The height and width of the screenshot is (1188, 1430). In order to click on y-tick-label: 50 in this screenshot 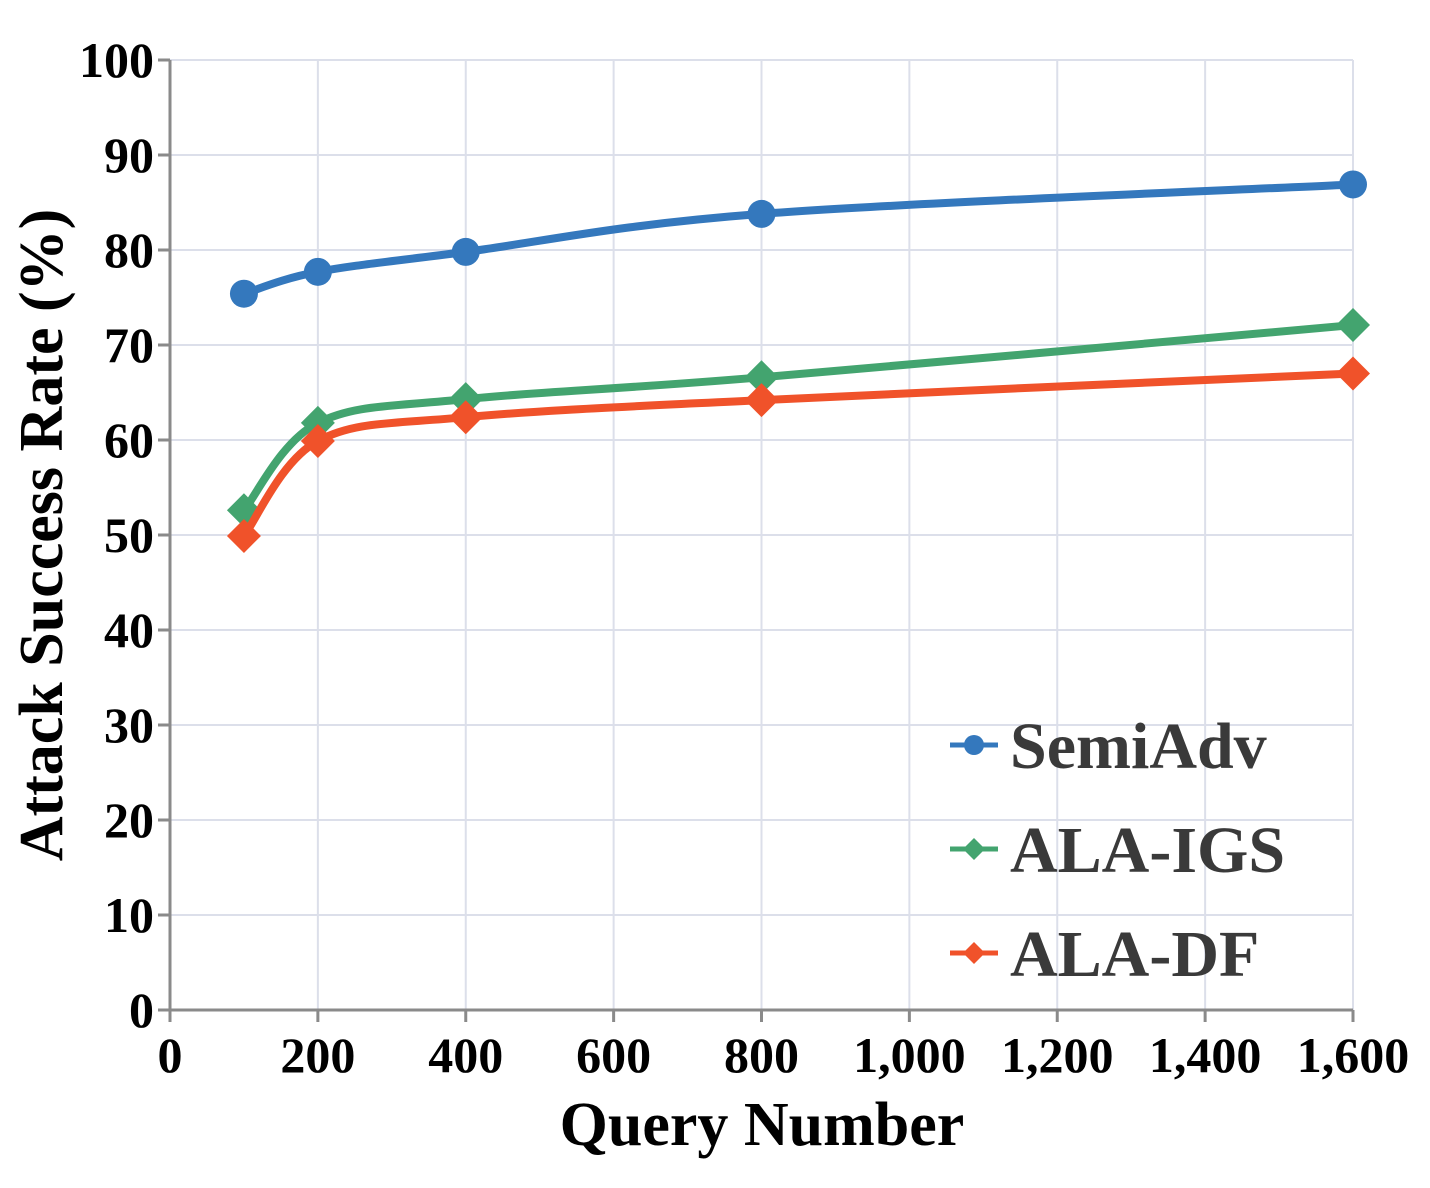, I will do `click(129, 535)`.